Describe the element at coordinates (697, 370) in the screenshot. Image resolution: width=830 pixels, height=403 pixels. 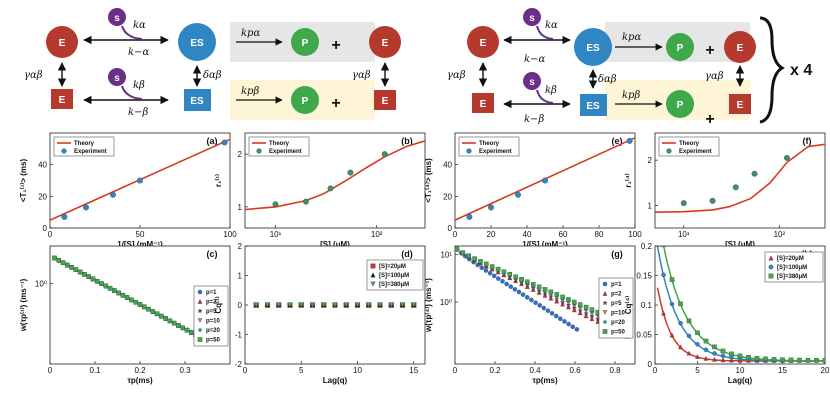
I see `x-tick-label: 5` at that location.